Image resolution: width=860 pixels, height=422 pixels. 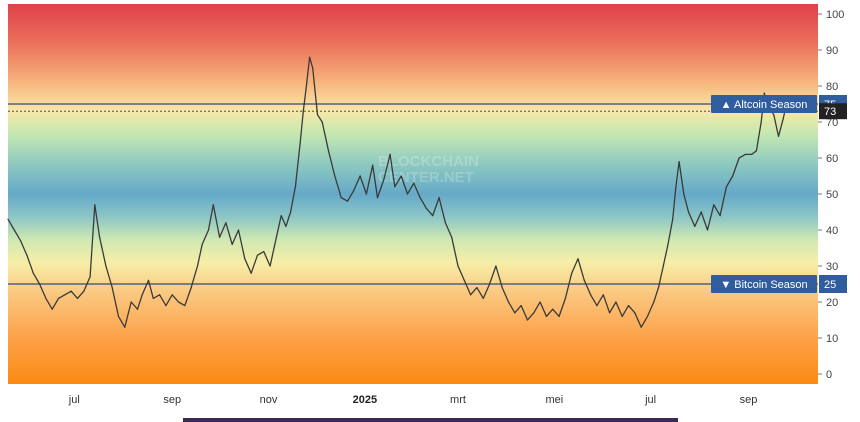 I want to click on x-axis: jul sep nov 2025 mrt mei jul sep, so click(x=413, y=397).